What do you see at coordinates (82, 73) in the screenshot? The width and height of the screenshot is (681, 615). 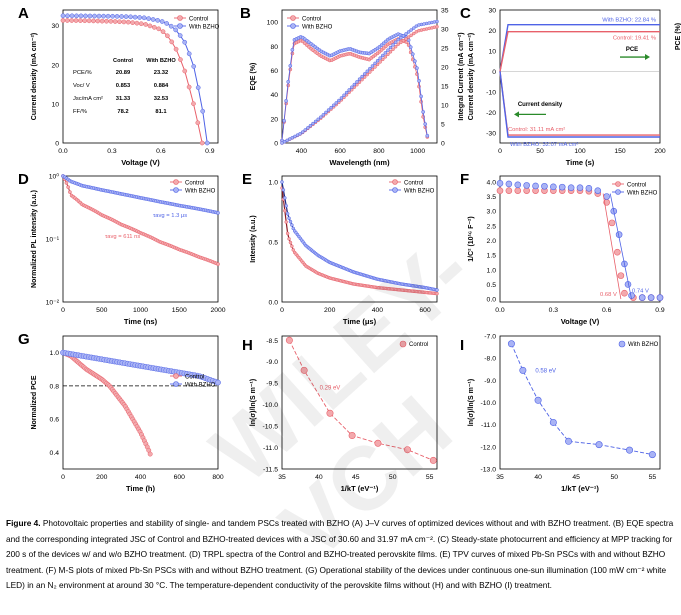 I see `table-cell-A: PCE/%` at bounding box center [82, 73].